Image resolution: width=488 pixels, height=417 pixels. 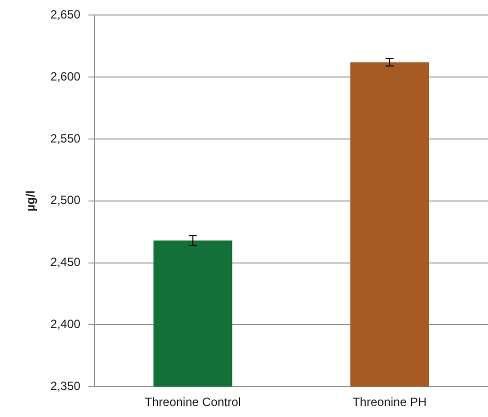 I want to click on y-tick-label: 2,600, so click(x=65, y=76).